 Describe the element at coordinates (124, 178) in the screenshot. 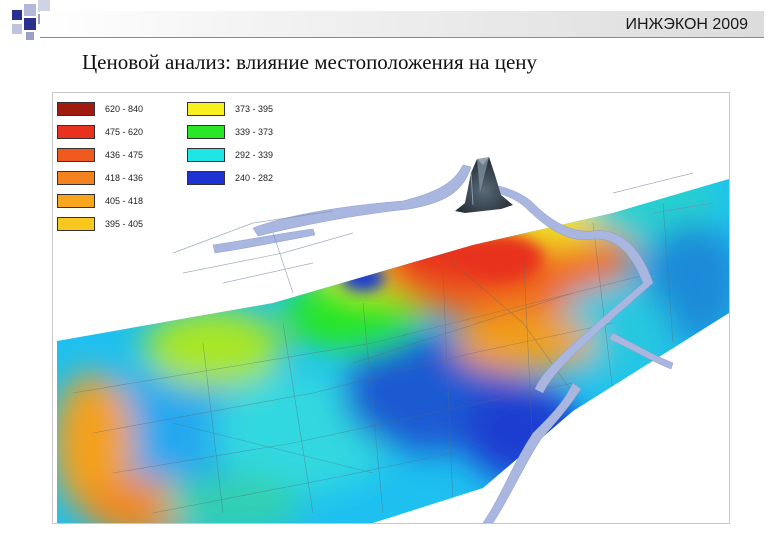

I see `legend-label: 418 - 436` at that location.